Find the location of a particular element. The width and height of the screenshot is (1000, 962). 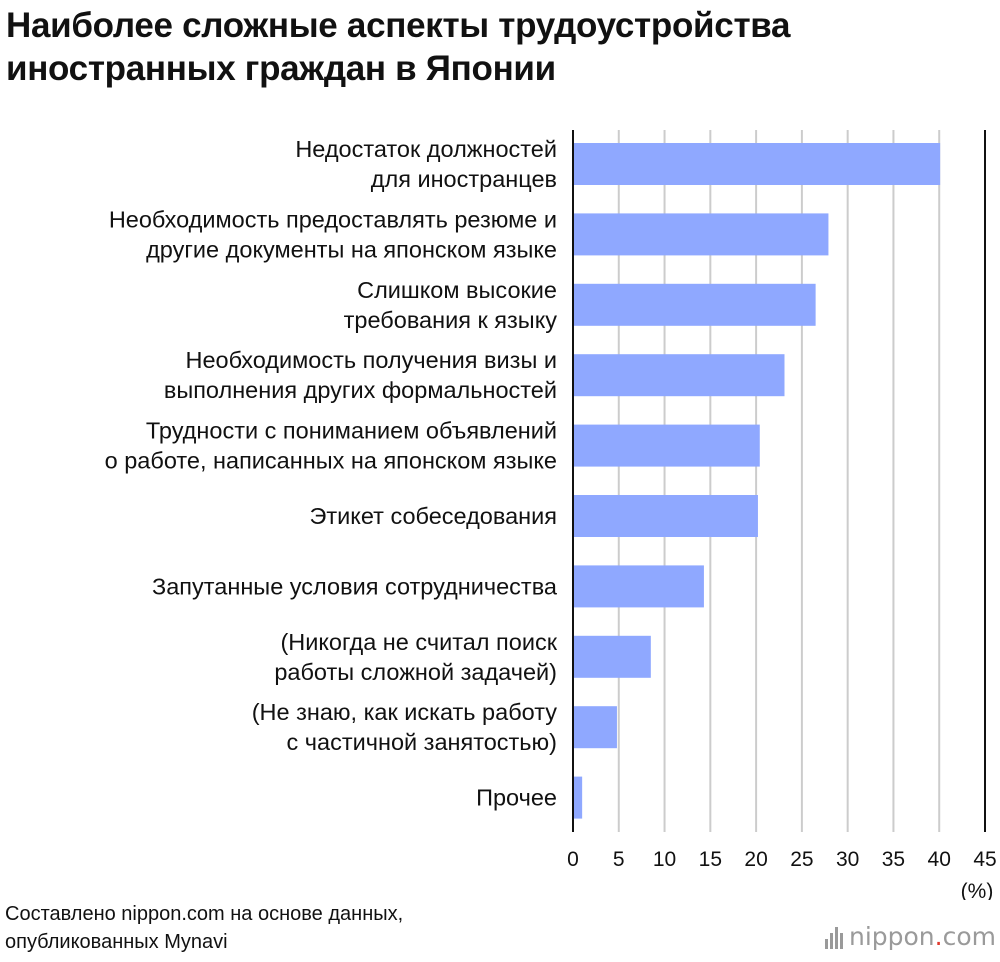

x-tick-label: 10 is located at coordinates (664, 859).